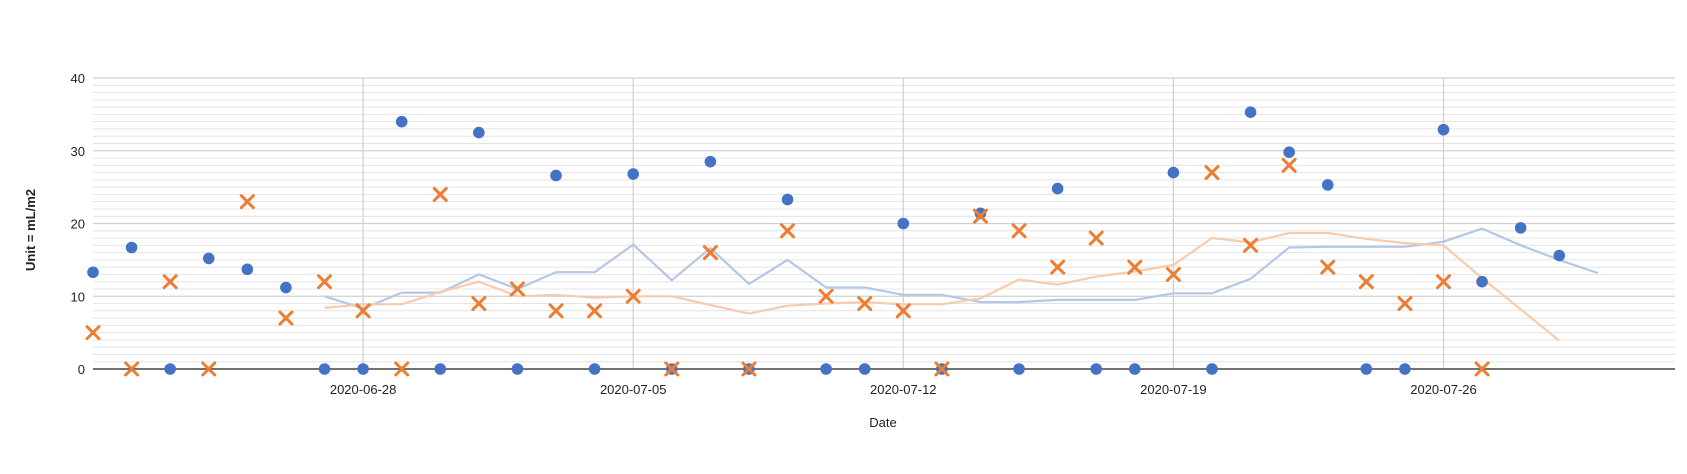 The height and width of the screenshot is (474, 1687). Describe the element at coordinates (633, 389) in the screenshot. I see `x-tick-label: 2020-07-05` at that location.